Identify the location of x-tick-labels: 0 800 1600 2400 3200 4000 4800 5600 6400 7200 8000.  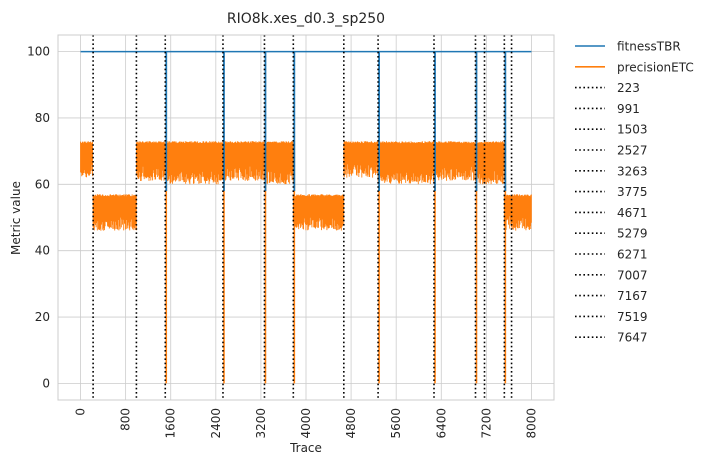
(306, 423).